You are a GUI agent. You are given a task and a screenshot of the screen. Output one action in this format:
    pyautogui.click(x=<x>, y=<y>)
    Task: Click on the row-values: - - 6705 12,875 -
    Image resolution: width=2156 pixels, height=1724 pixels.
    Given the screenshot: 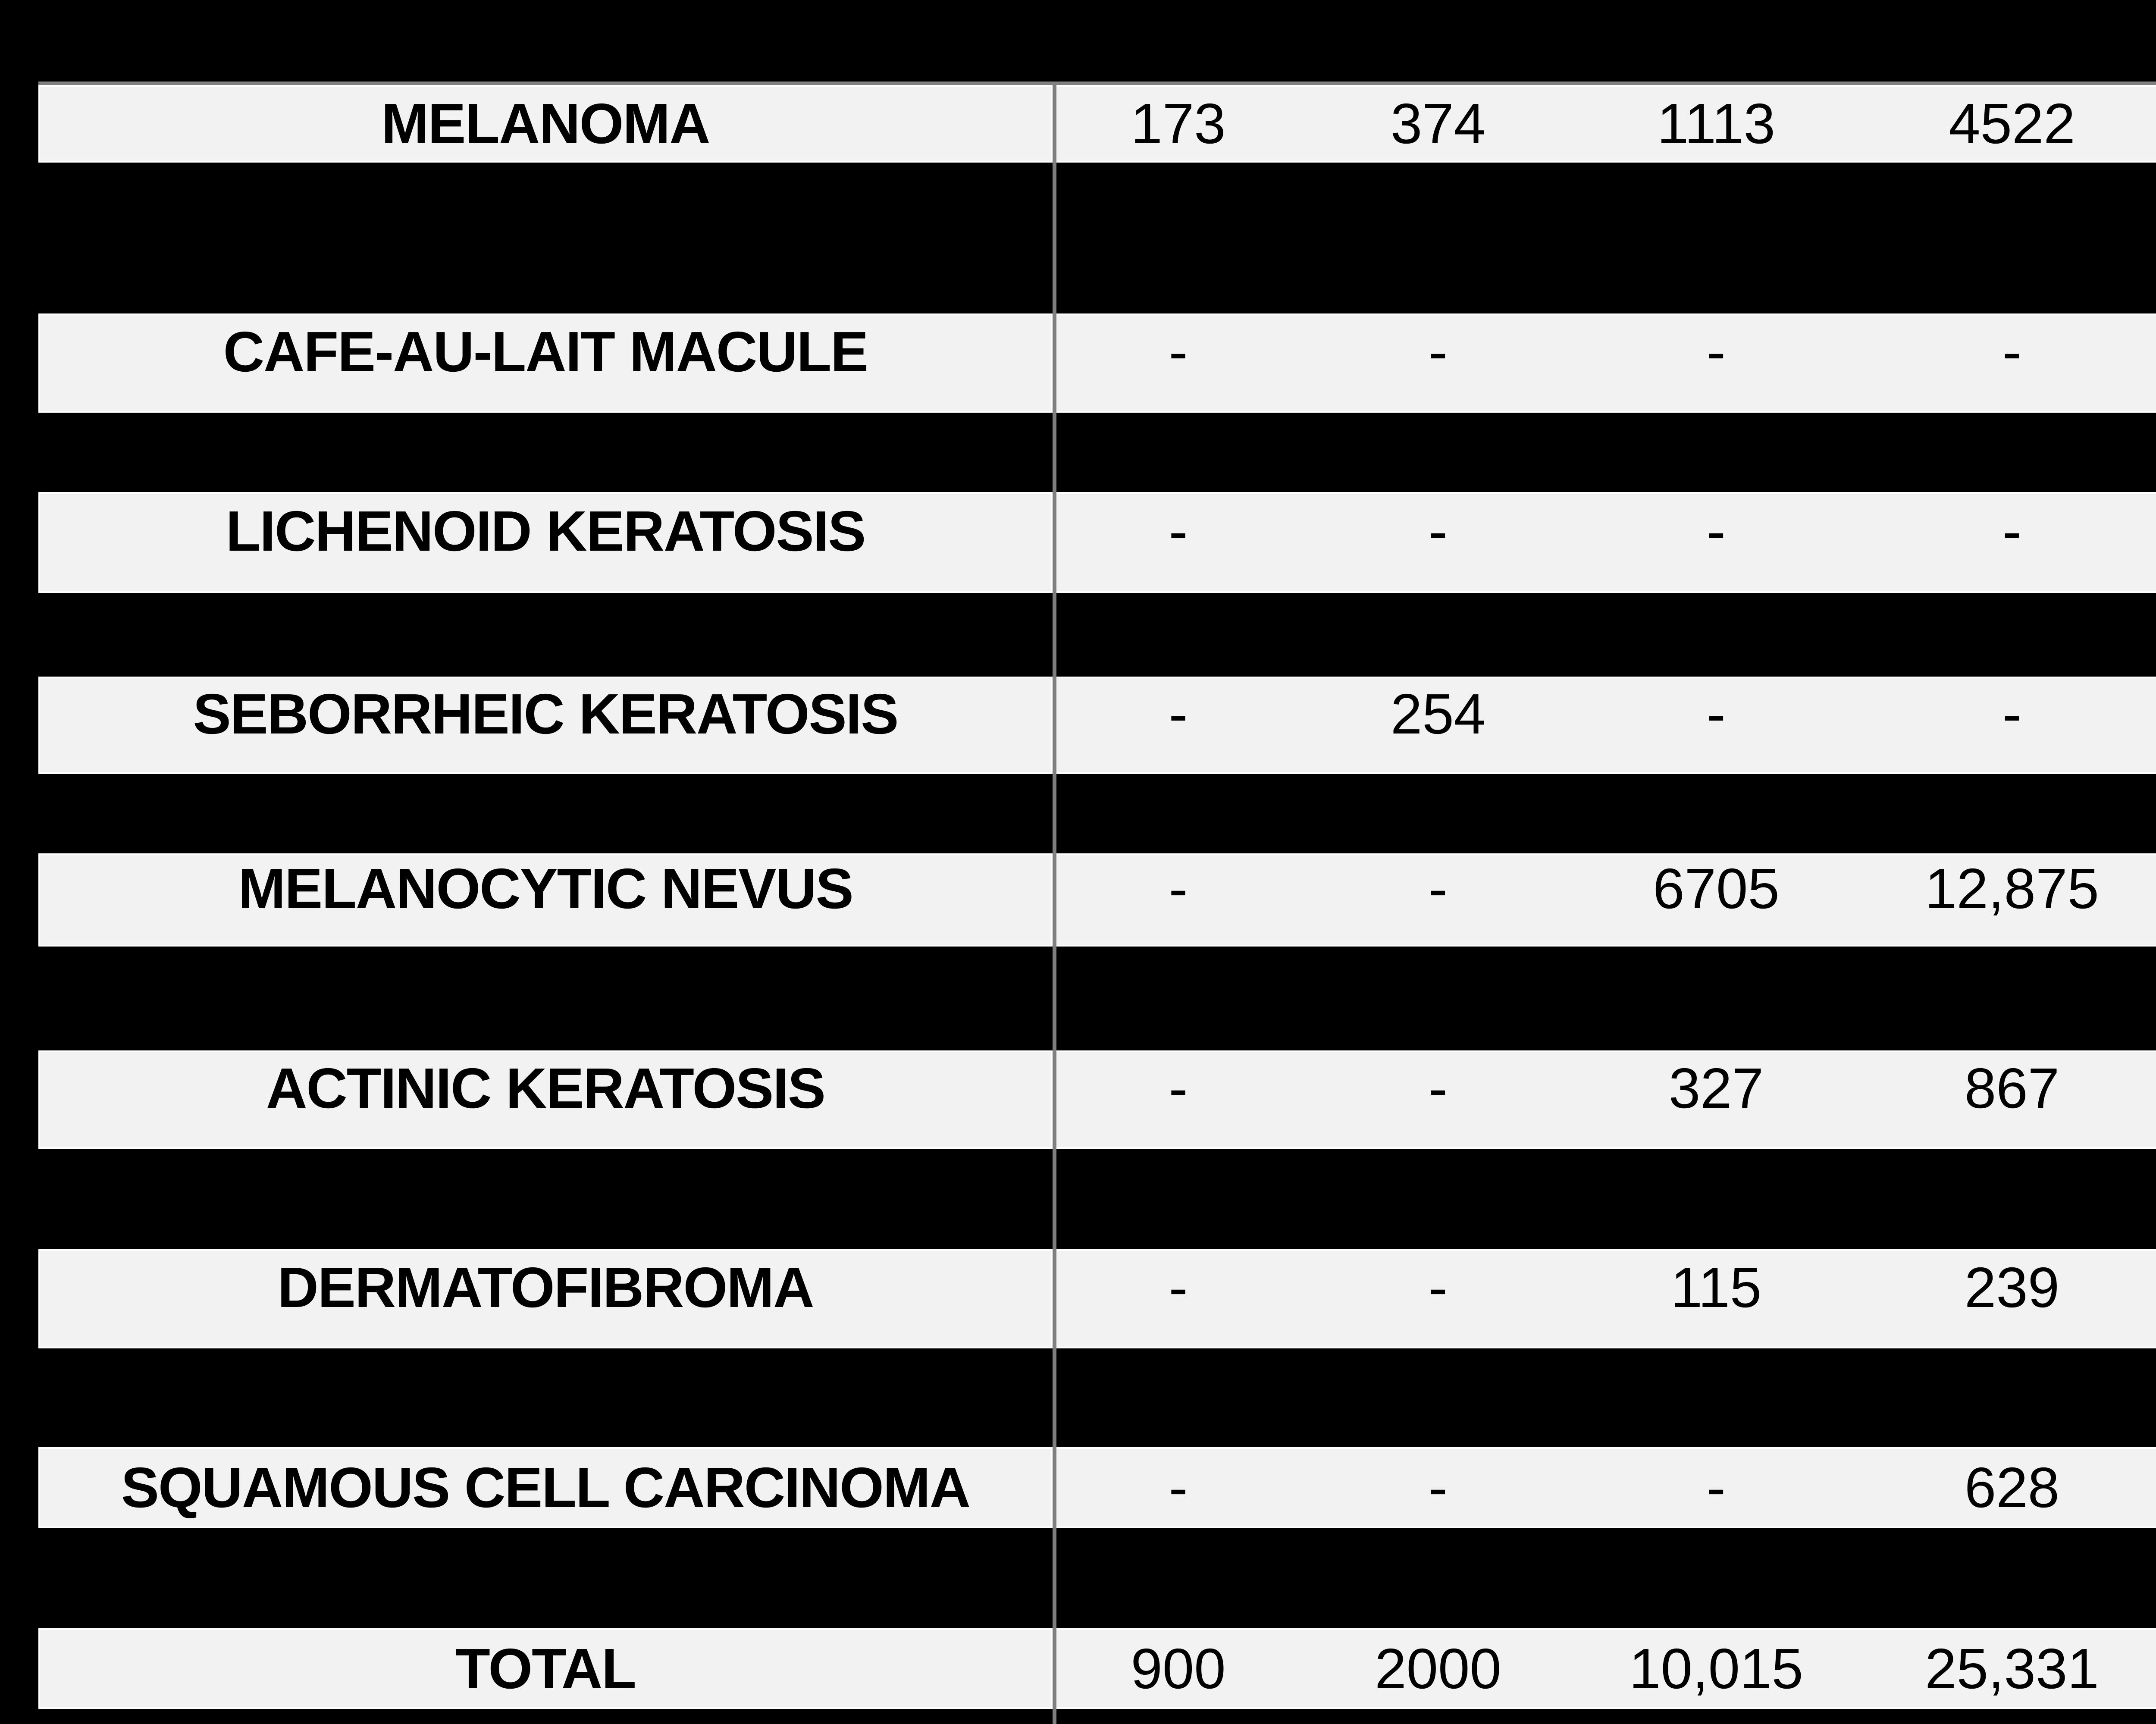 What is the action you would take?
    pyautogui.click(x=1604, y=900)
    